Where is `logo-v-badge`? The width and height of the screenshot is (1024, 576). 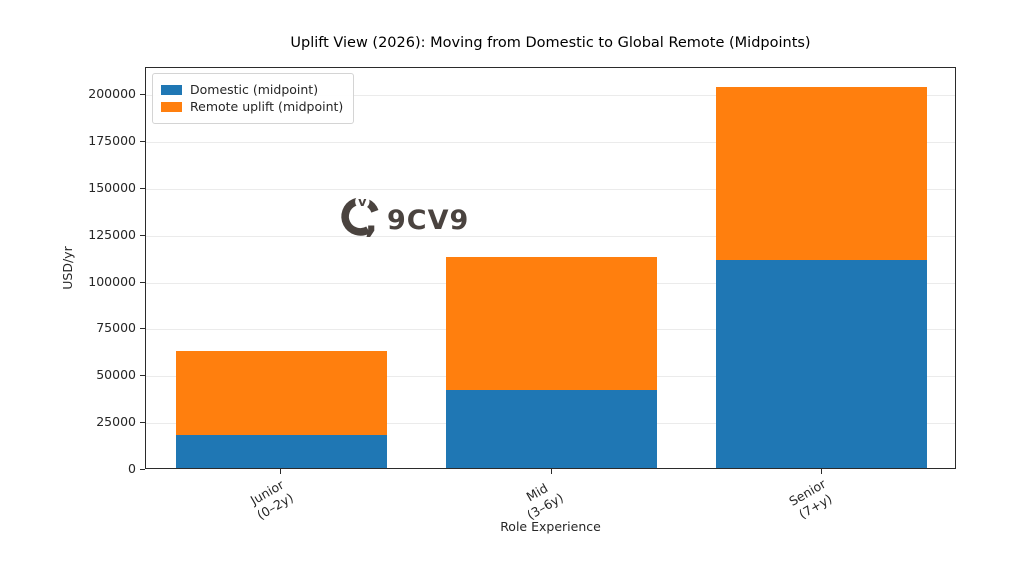 logo-v-badge is located at coordinates (362, 201).